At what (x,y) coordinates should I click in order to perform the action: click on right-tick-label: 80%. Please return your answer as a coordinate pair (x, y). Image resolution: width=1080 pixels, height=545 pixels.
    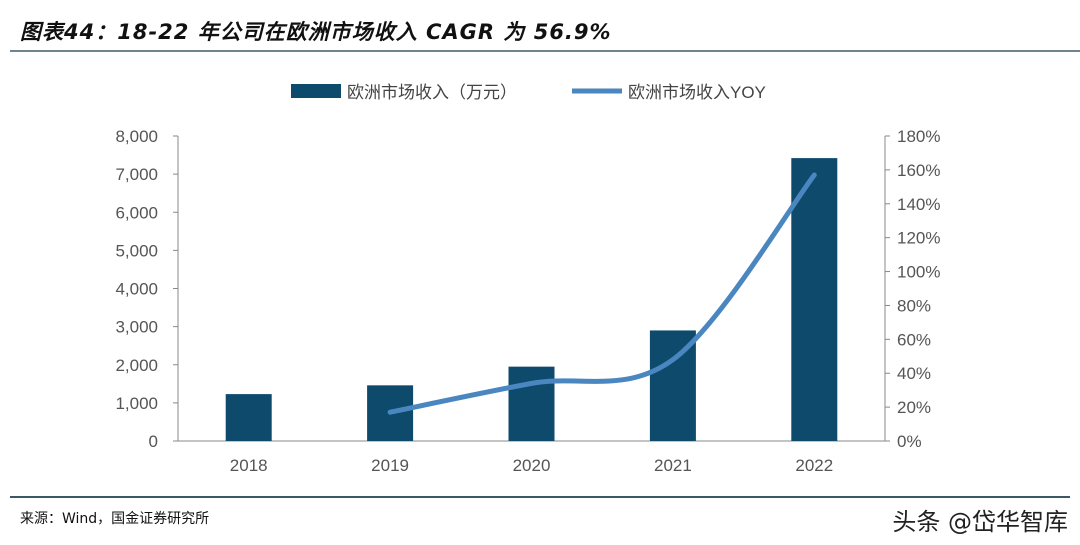
    Looking at the image, I should click on (914, 305).